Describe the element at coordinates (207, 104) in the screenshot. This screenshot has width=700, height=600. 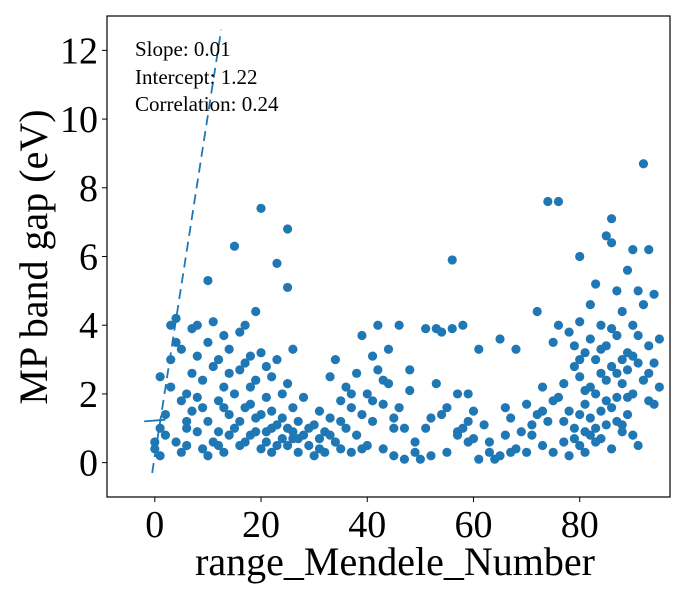
I see `annotation-correlation: Correlation: 0.24` at that location.